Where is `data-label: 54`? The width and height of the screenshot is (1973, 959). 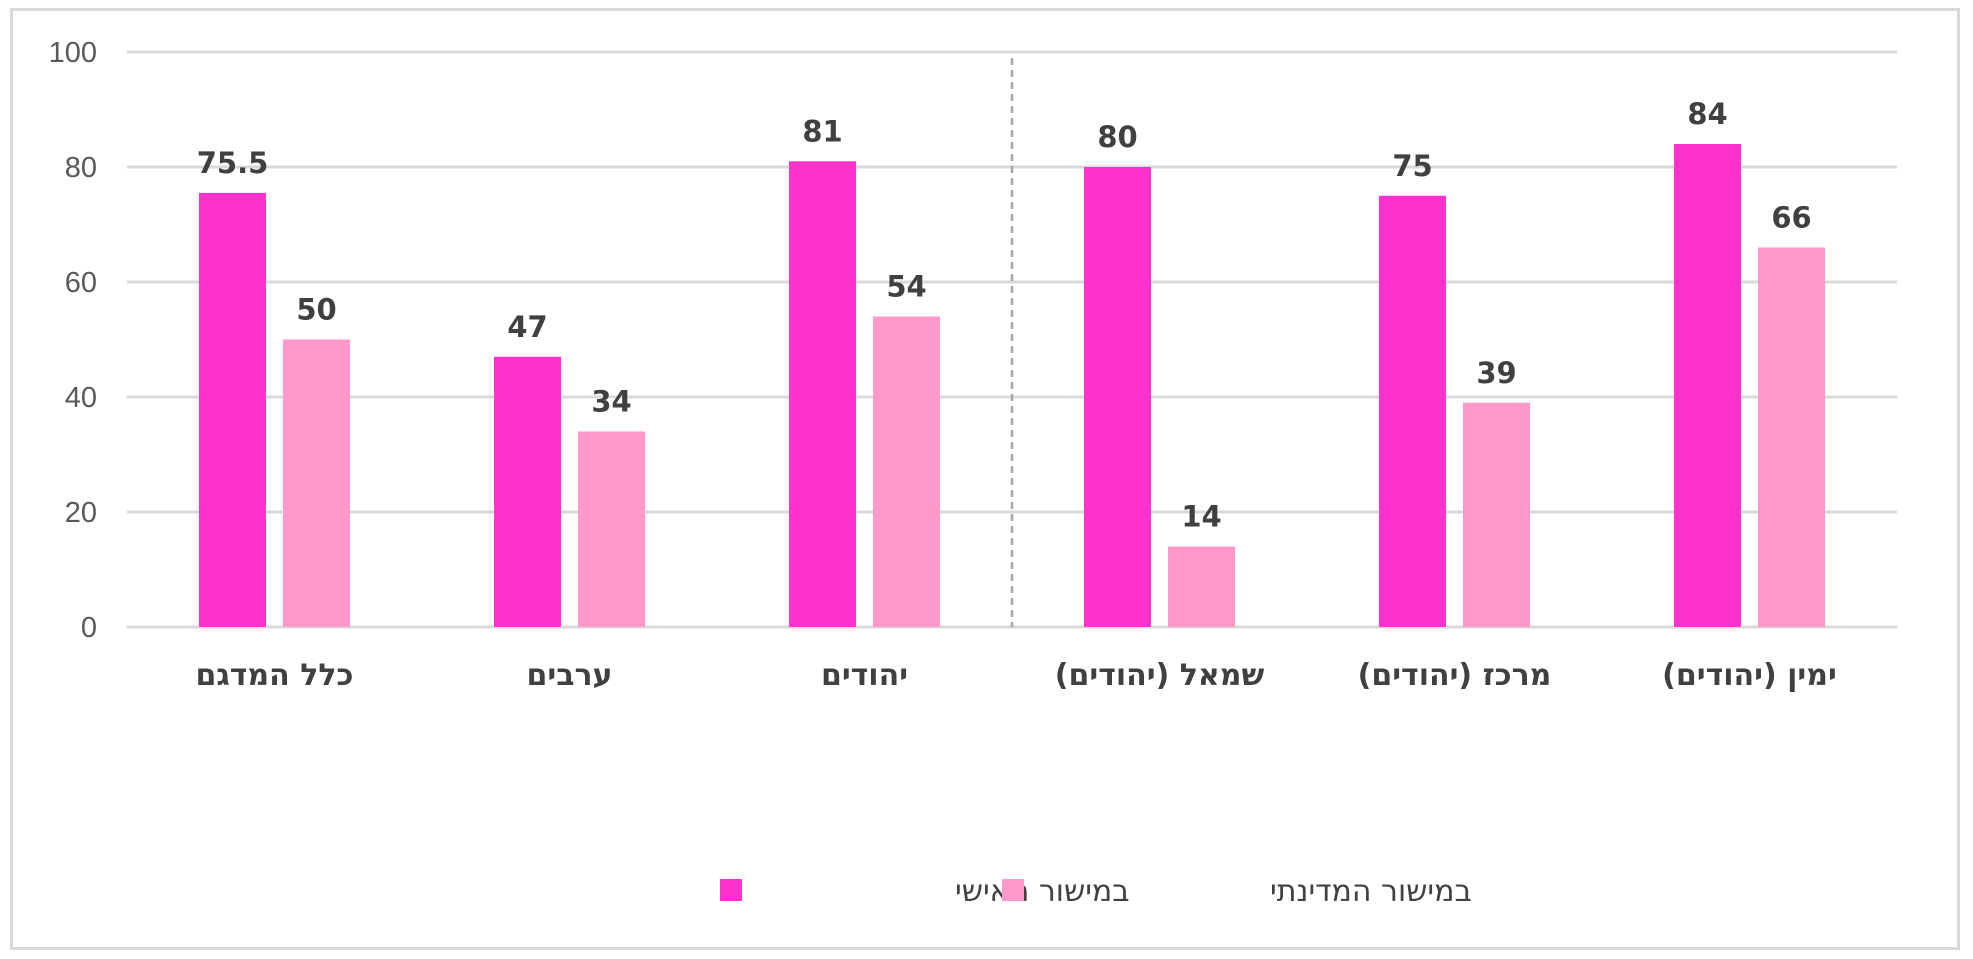
data-label: 54 is located at coordinates (906, 287).